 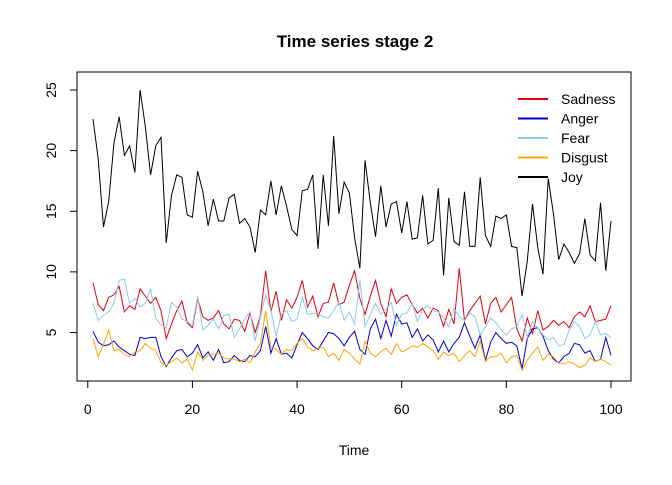 What do you see at coordinates (354, 450) in the screenshot?
I see `x-axis-label: Time` at bounding box center [354, 450].